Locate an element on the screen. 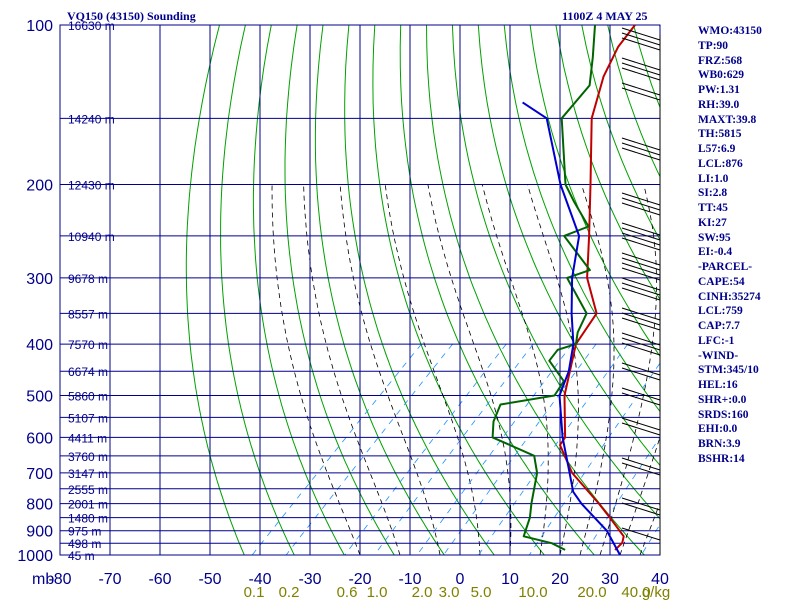 This screenshot has width=800, height=600. index-item: WMO:43150 is located at coordinates (730, 31).